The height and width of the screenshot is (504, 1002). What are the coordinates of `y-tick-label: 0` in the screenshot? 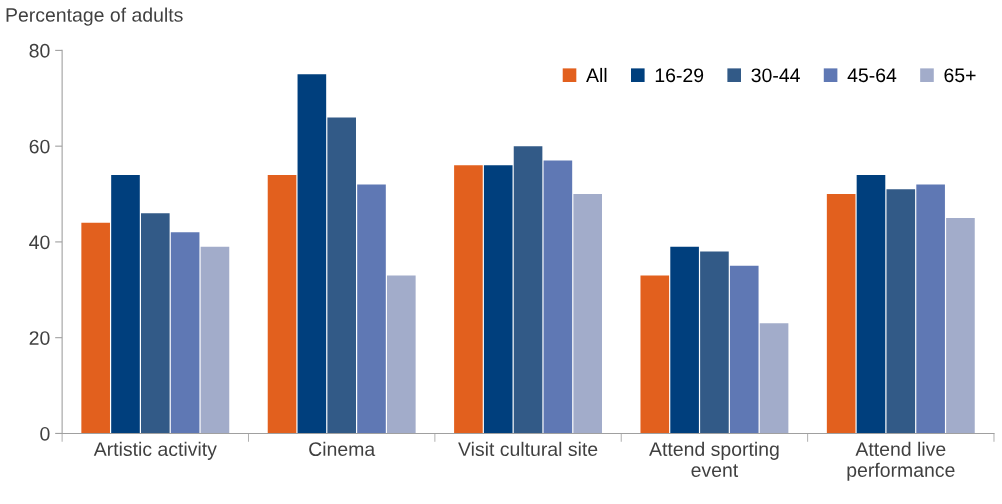 It's located at (45, 433).